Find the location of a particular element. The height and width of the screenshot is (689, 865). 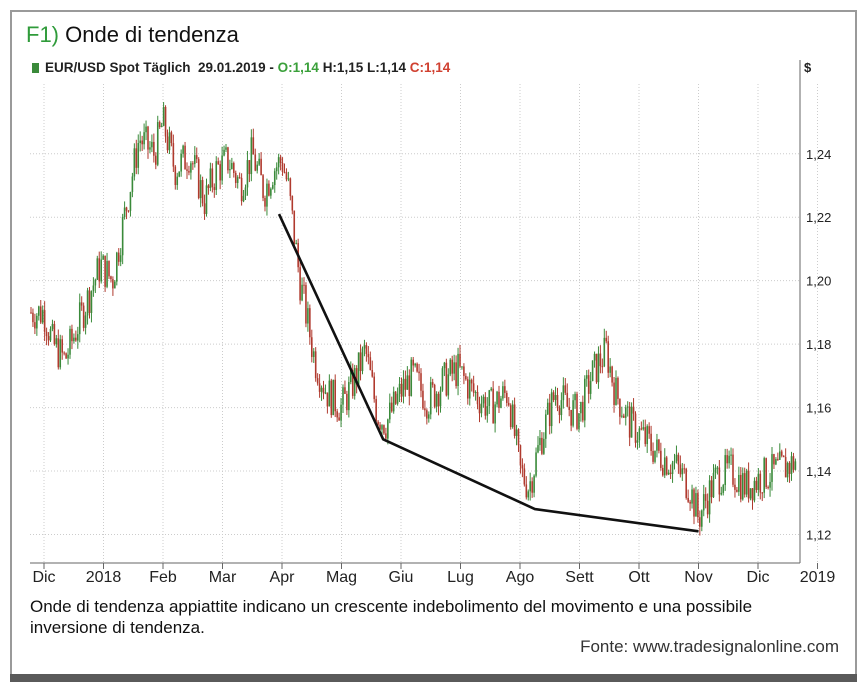

legend-low: L:1,14 is located at coordinates (386, 67).